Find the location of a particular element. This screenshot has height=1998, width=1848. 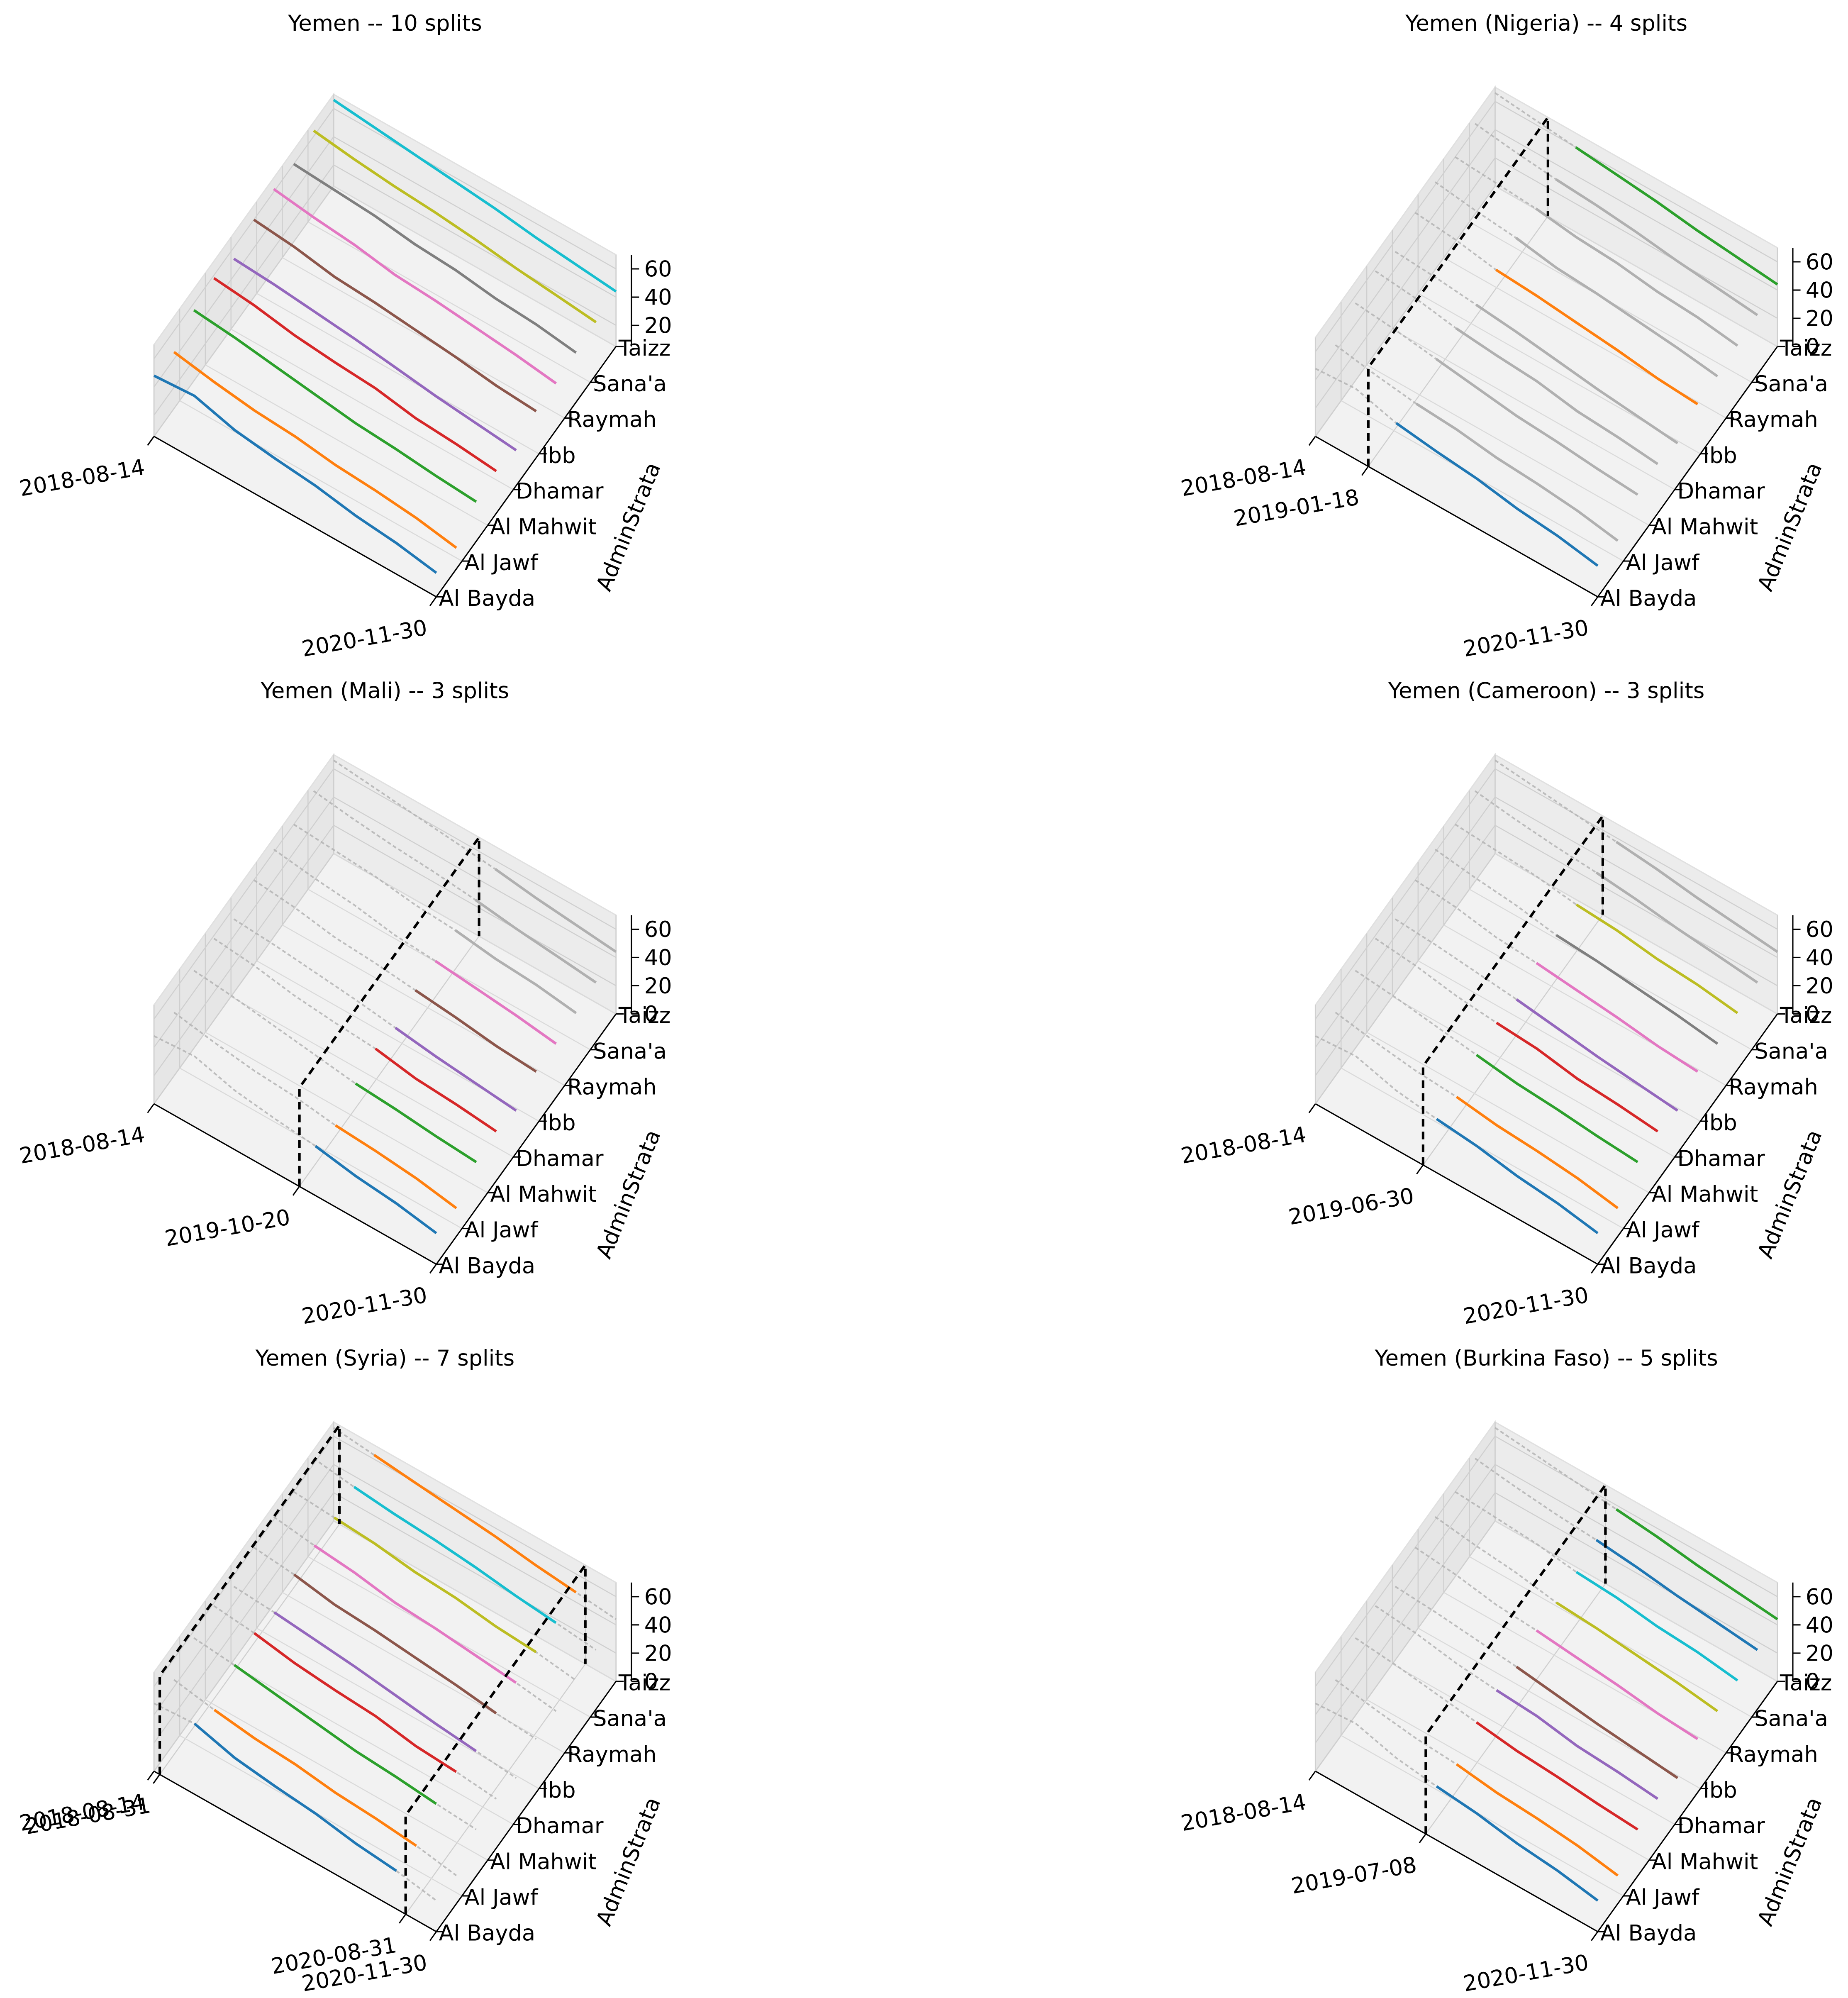

x-tick-label: 2020-11-30 is located at coordinates (1526, 638).